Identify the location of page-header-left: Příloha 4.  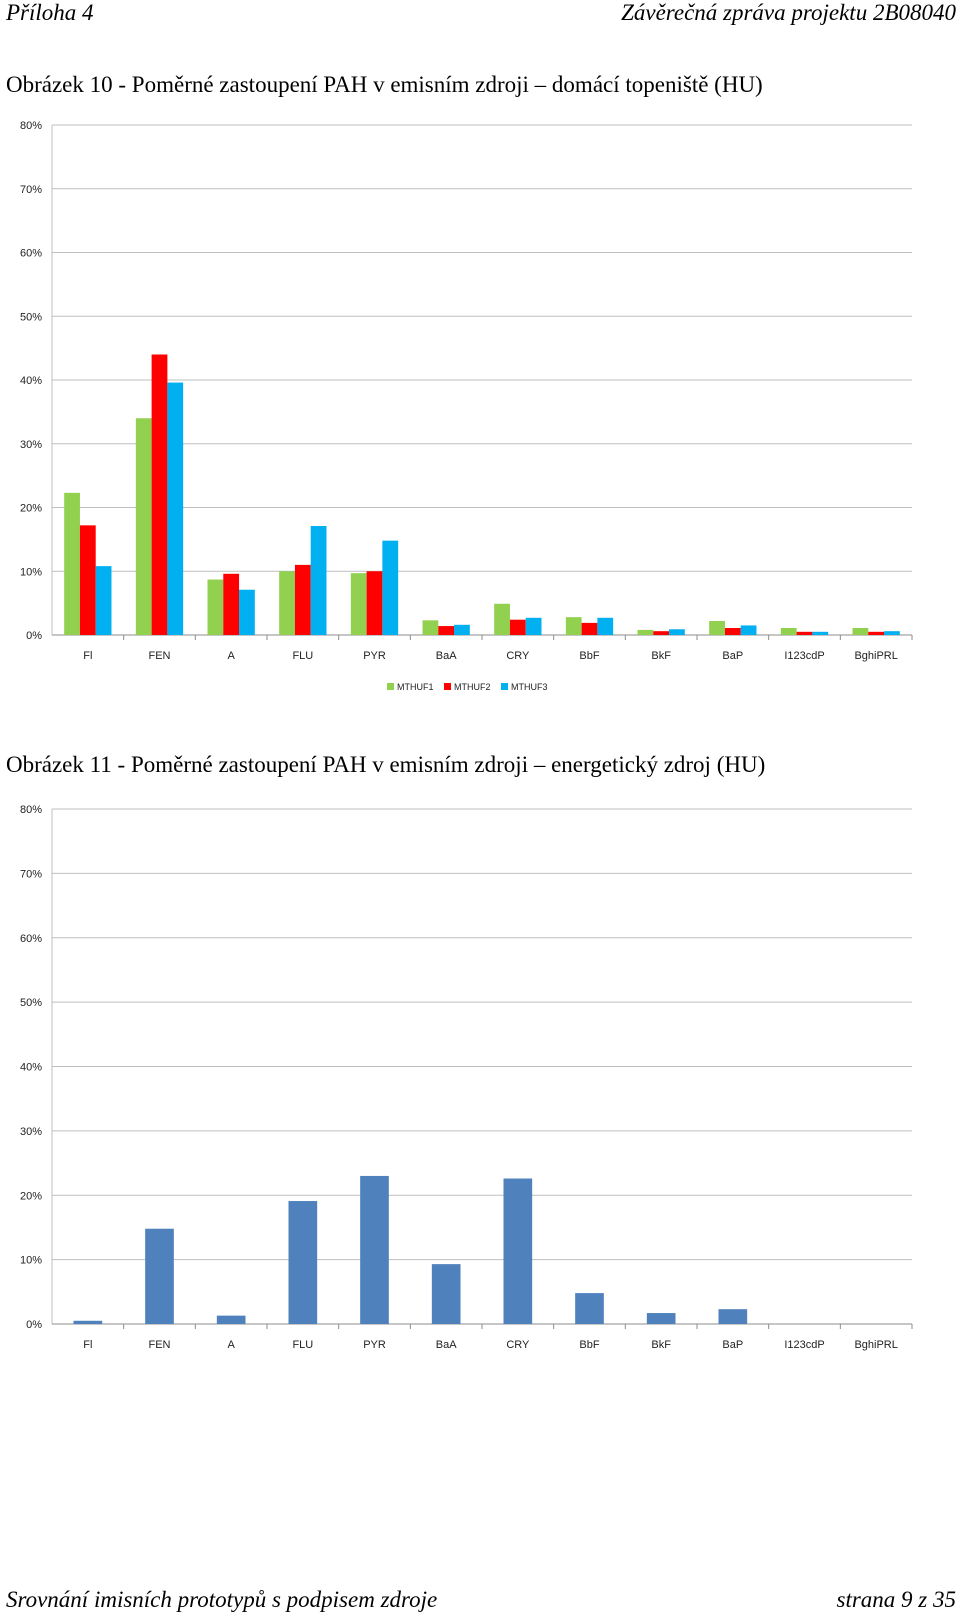
(50, 12).